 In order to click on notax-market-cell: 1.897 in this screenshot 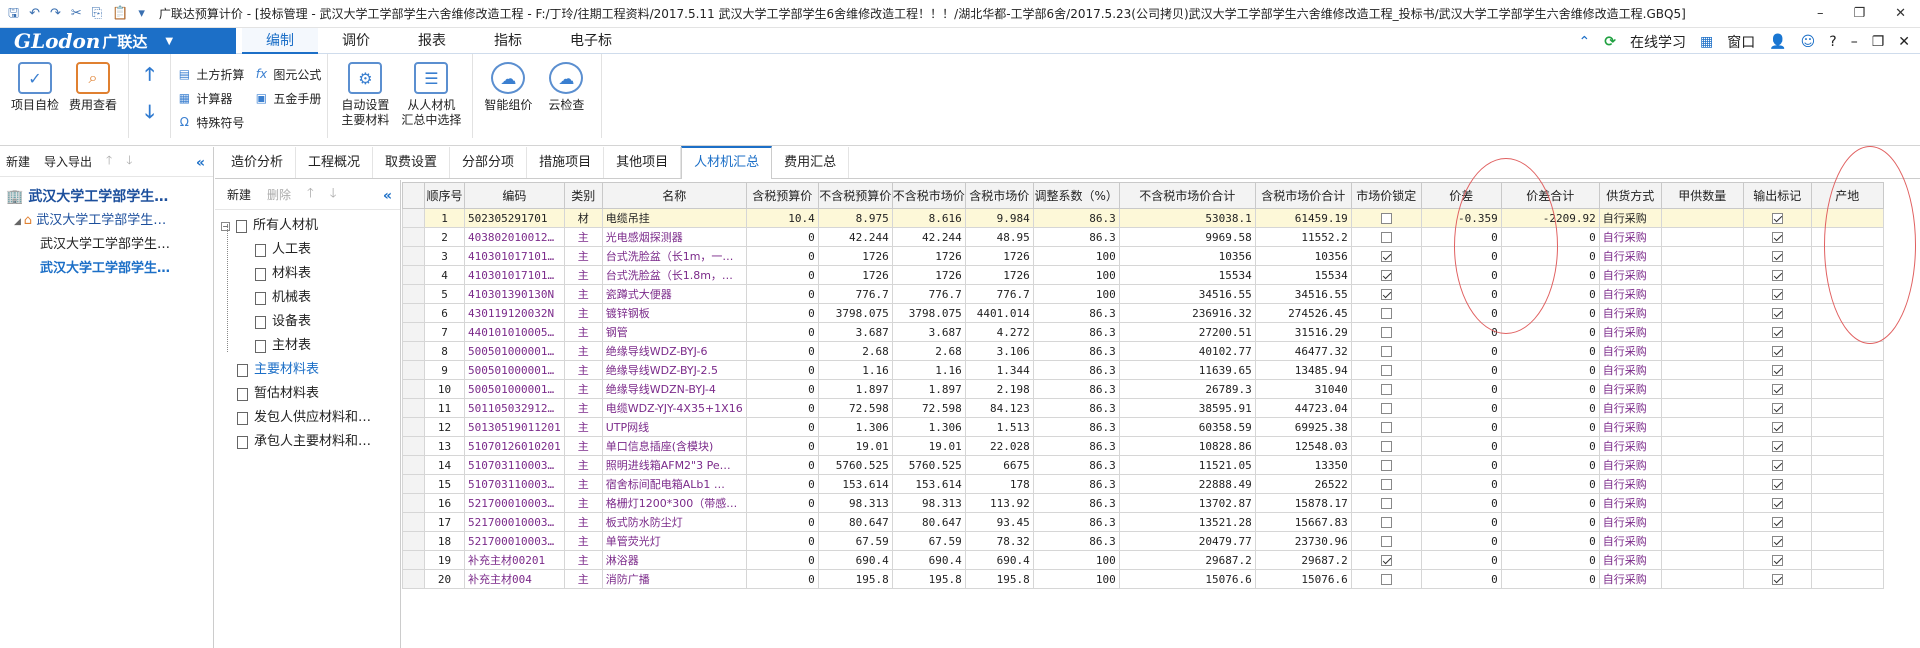, I will do `click(928, 389)`.